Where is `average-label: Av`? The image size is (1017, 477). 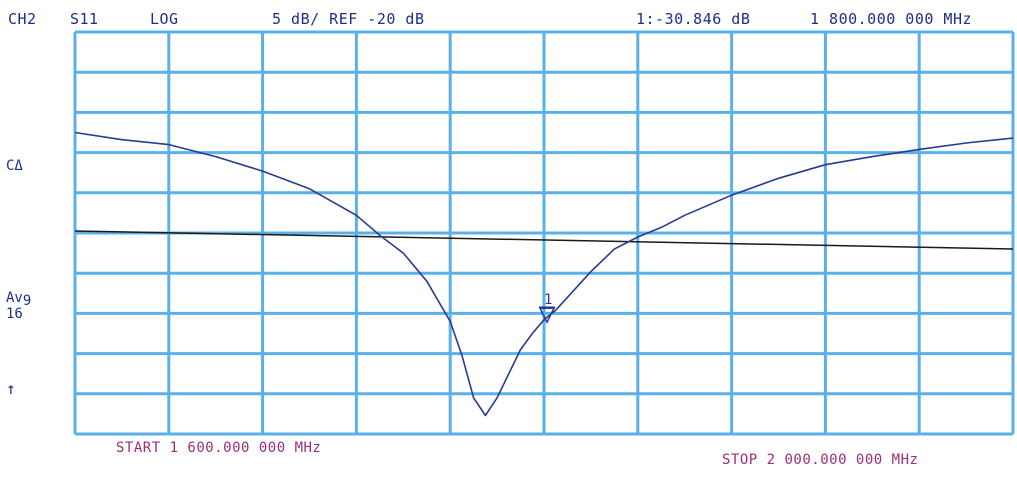
average-label: Av is located at coordinates (14, 298).